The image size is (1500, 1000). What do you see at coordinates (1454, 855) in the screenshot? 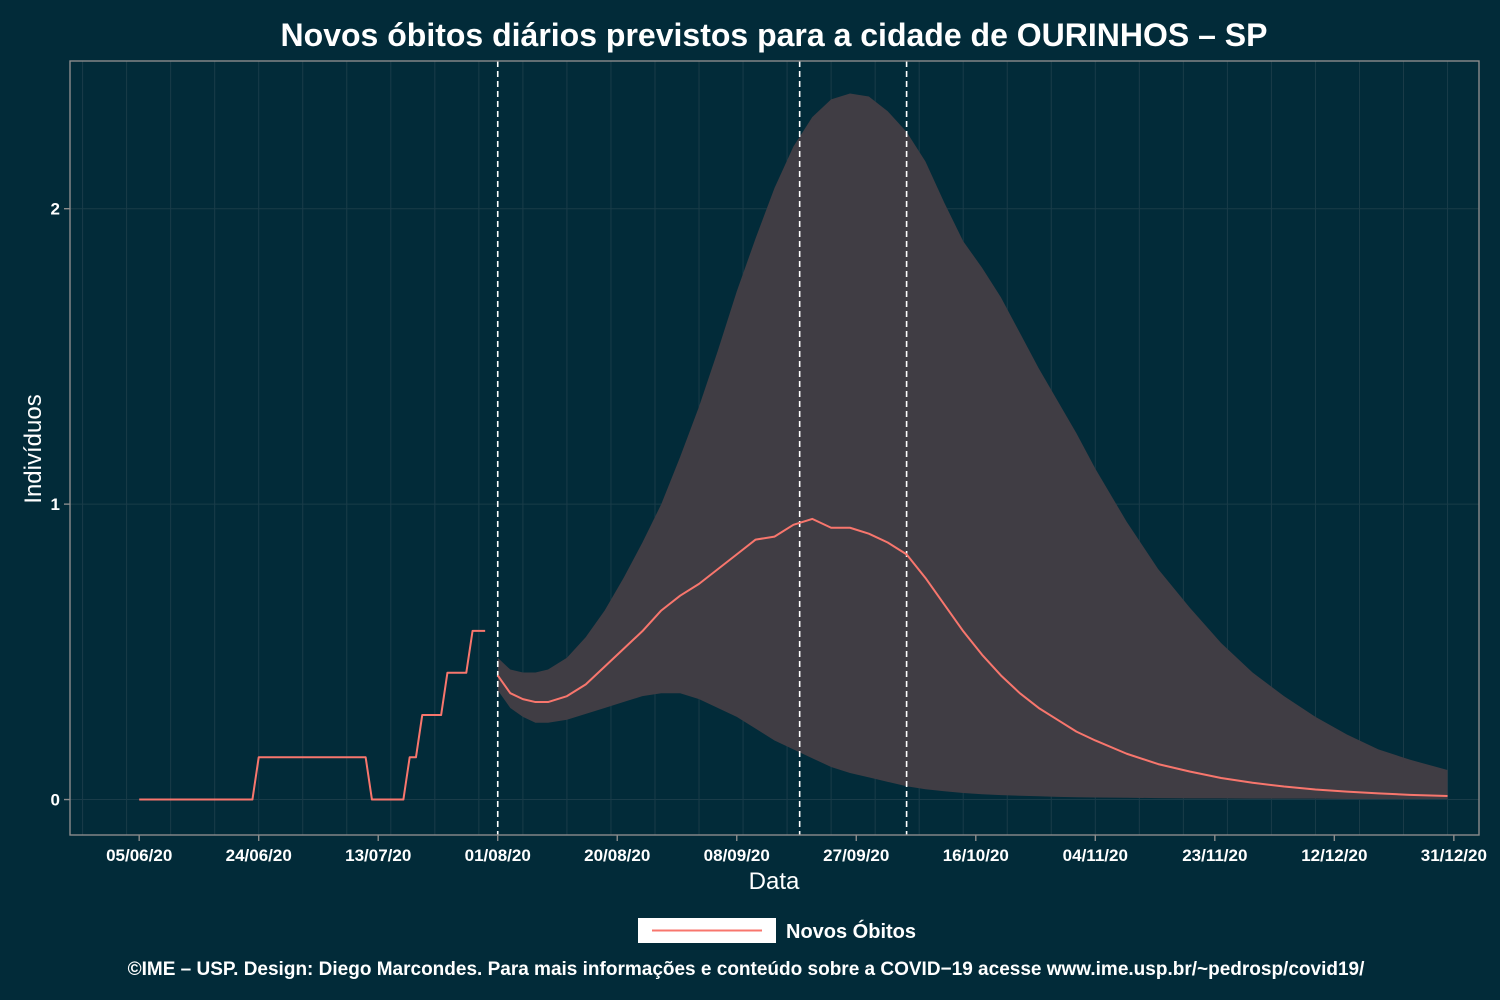
I see `x-tick-label: 31/12/20` at bounding box center [1454, 855].